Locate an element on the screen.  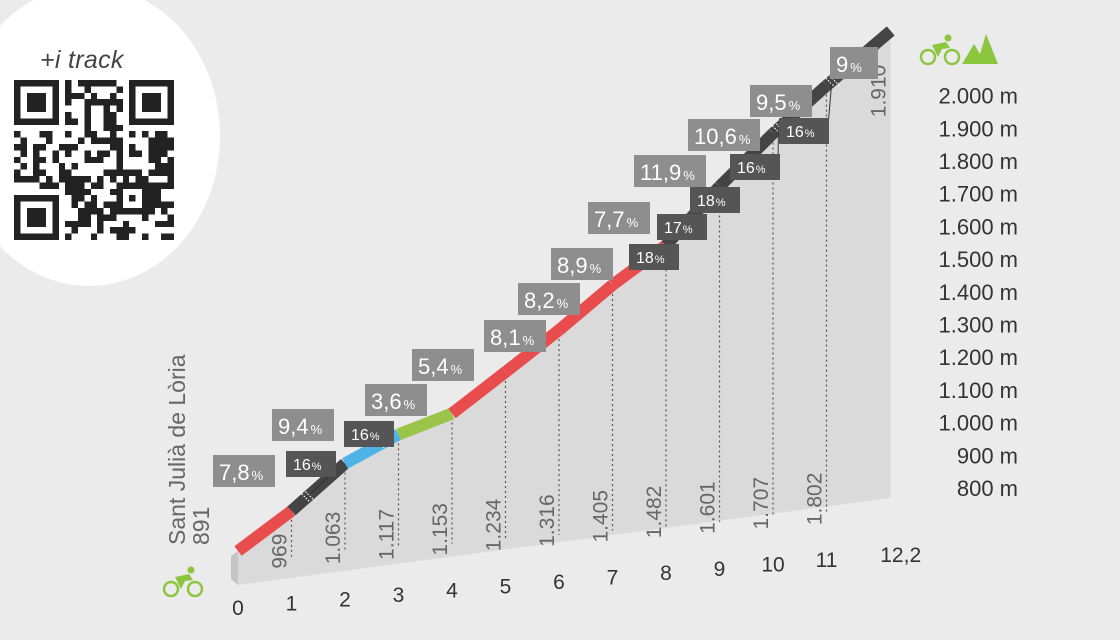
max-gradient-label: 17% is located at coordinates (678, 228).